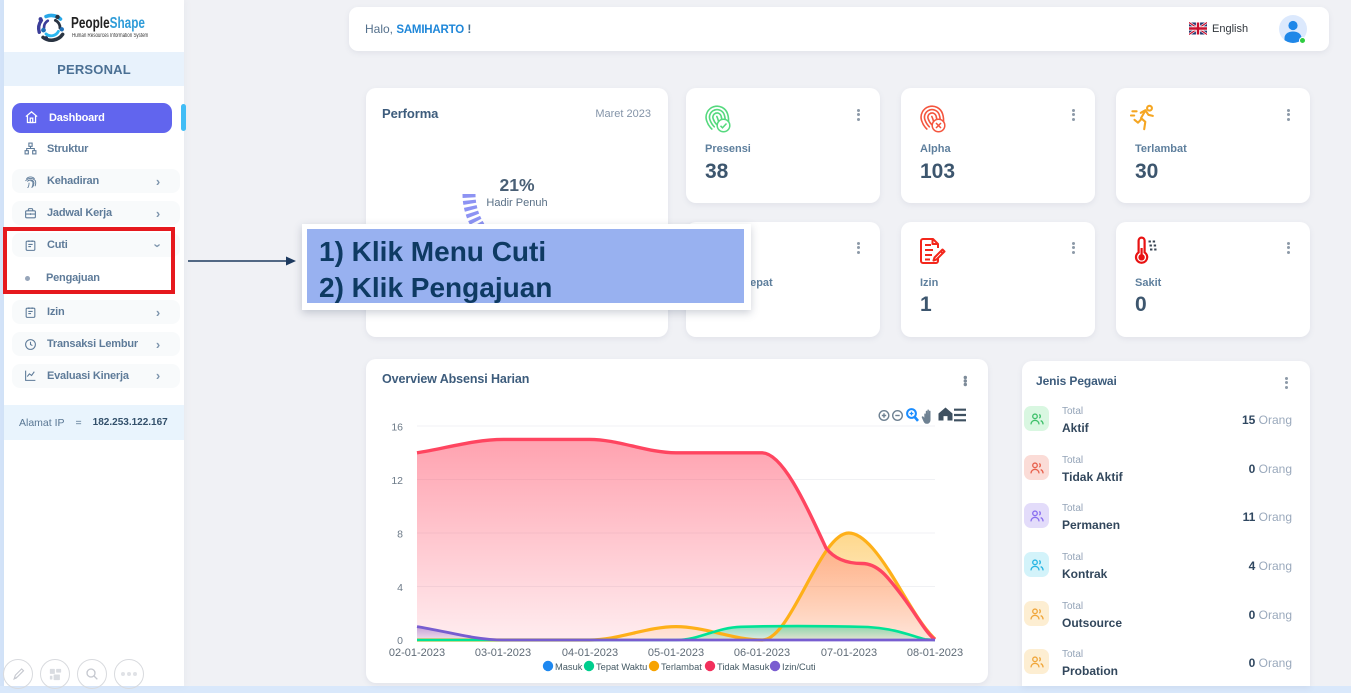 The width and height of the screenshot is (1351, 693). What do you see at coordinates (397, 428) in the screenshot?
I see `svg-text: 16` at bounding box center [397, 428].